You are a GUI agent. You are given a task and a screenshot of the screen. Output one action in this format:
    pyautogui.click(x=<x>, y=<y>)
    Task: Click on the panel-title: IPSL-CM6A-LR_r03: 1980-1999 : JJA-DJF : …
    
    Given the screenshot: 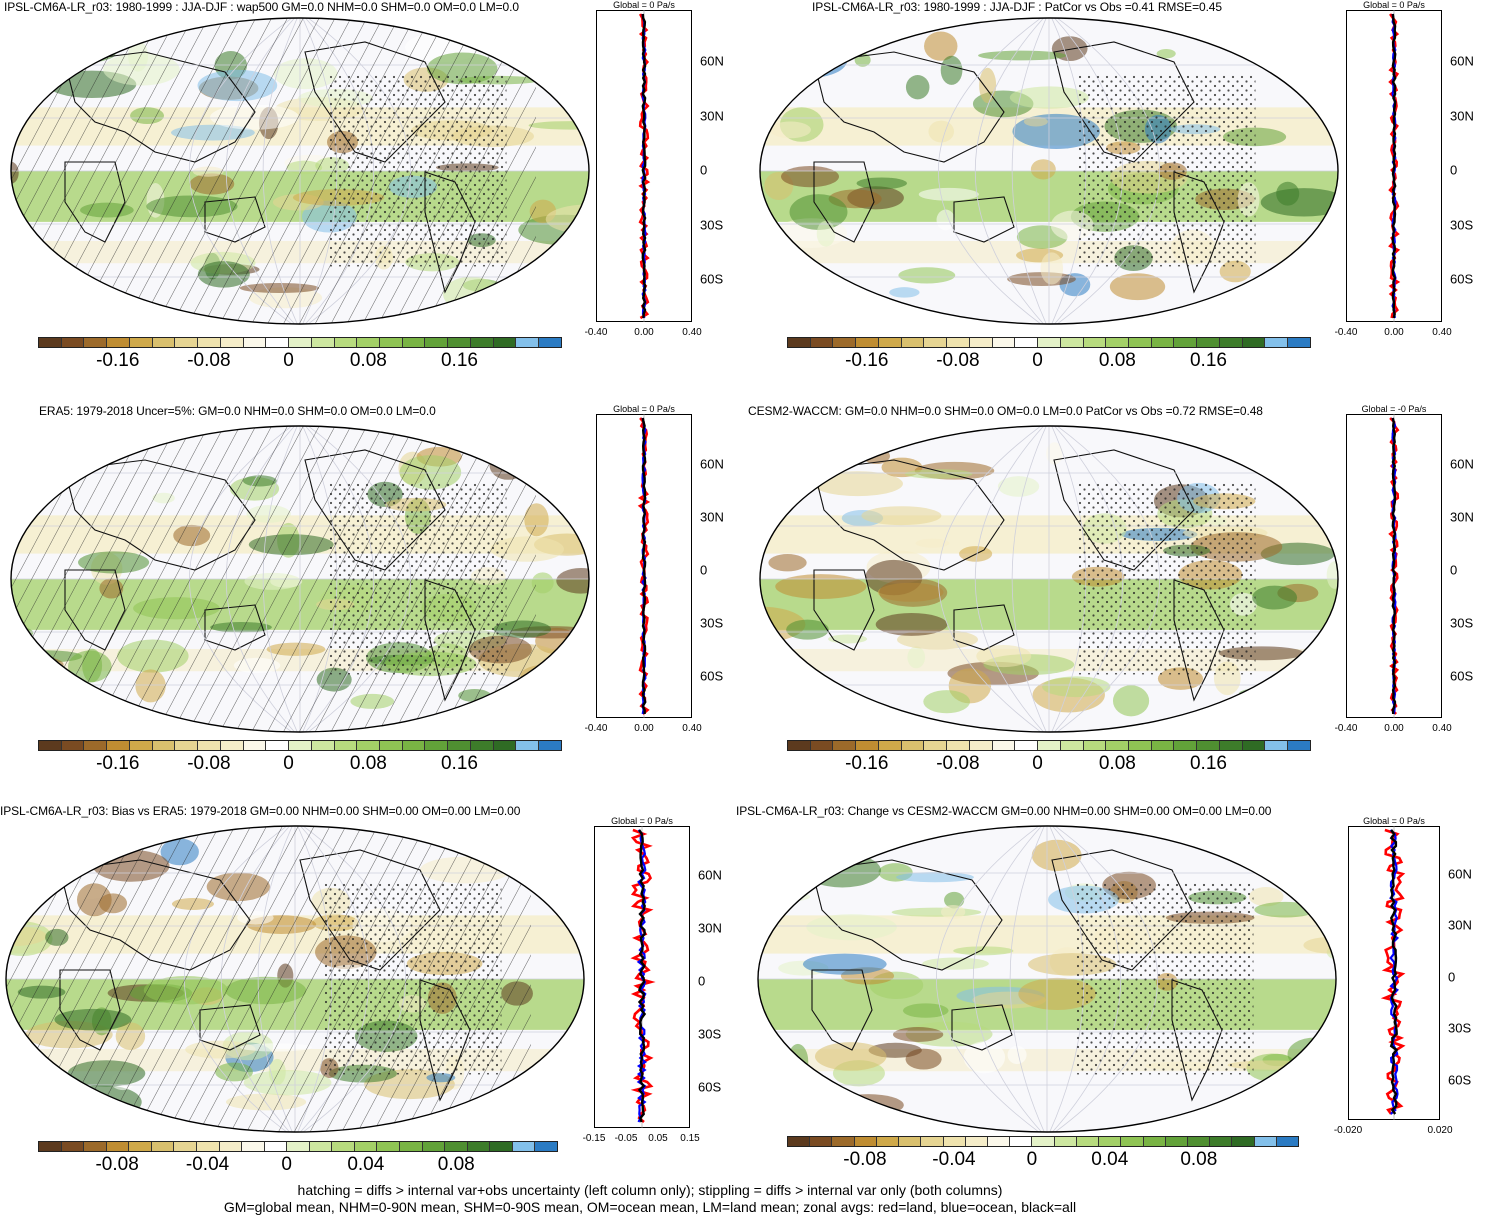 What is the action you would take?
    pyautogui.click(x=261, y=7)
    